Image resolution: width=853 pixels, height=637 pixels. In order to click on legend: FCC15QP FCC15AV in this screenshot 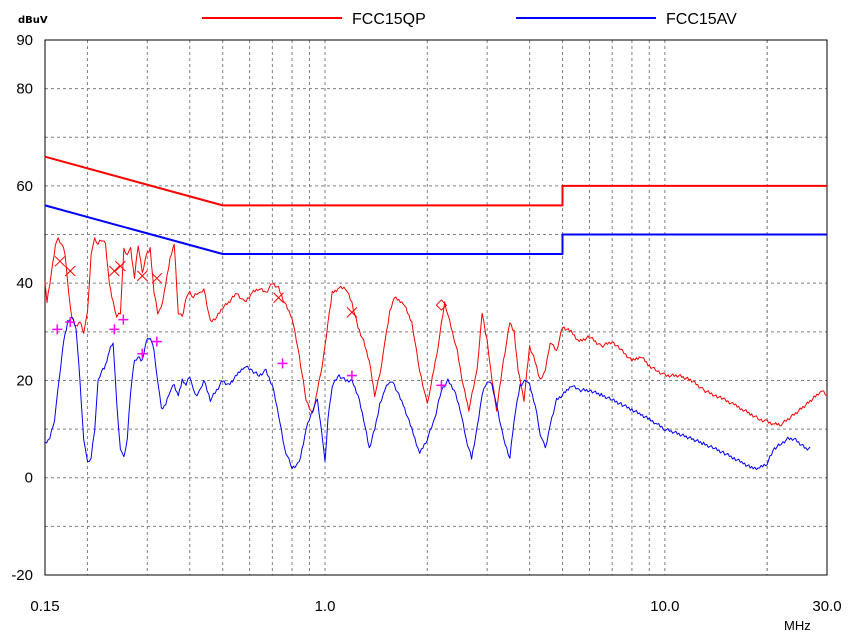, I will do `click(469, 19)`.